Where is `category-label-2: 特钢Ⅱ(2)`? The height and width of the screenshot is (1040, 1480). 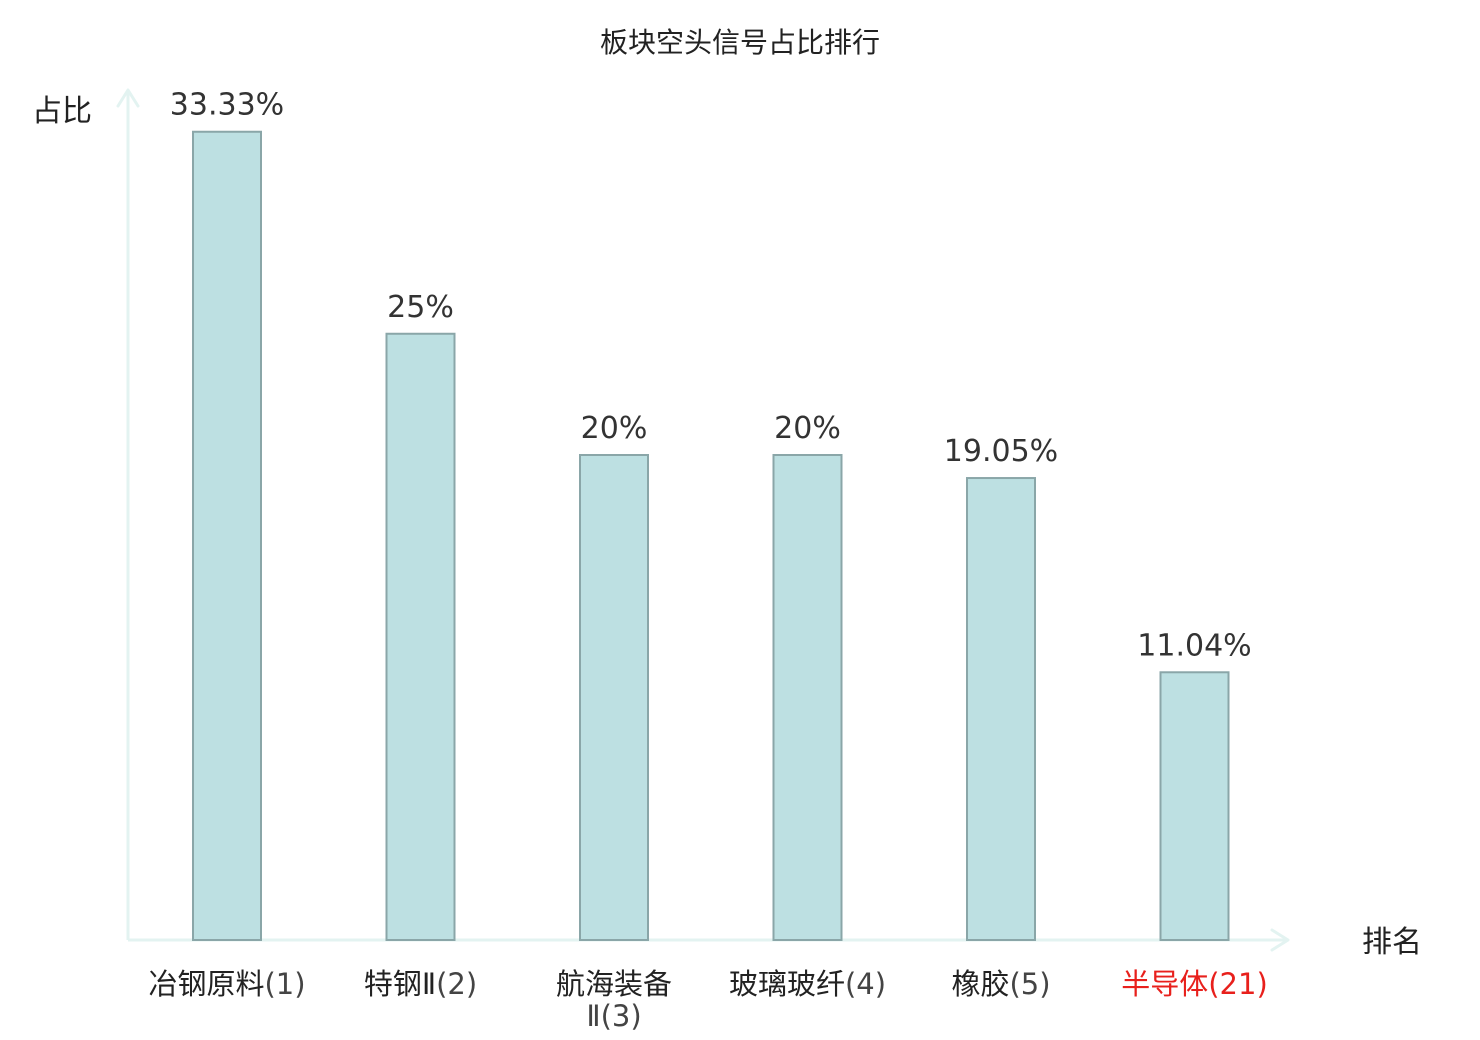 category-label-2: 特钢Ⅱ(2) is located at coordinates (420, 984).